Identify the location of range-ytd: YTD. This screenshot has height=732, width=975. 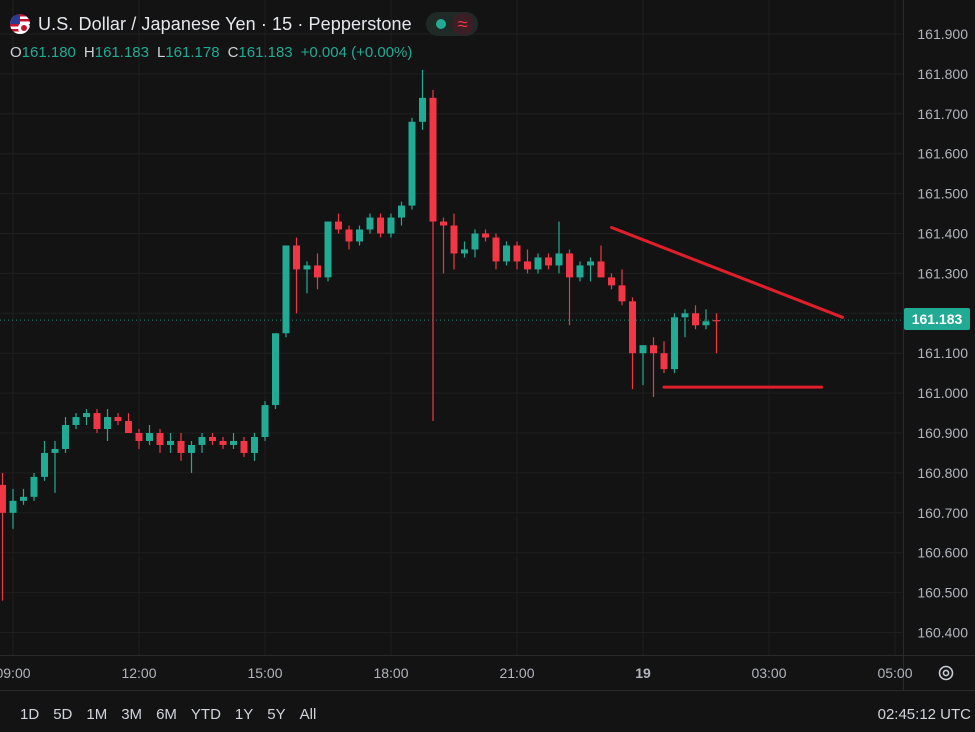
(205, 714).